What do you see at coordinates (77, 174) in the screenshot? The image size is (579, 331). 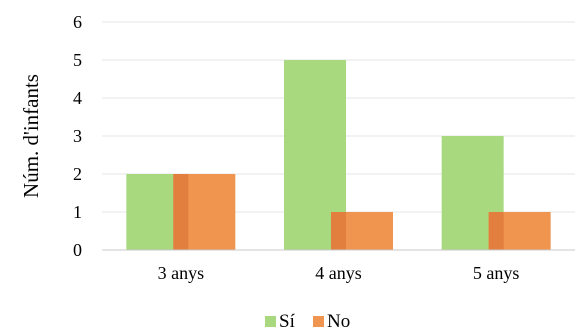 I see `y-tick-label: 2` at bounding box center [77, 174].